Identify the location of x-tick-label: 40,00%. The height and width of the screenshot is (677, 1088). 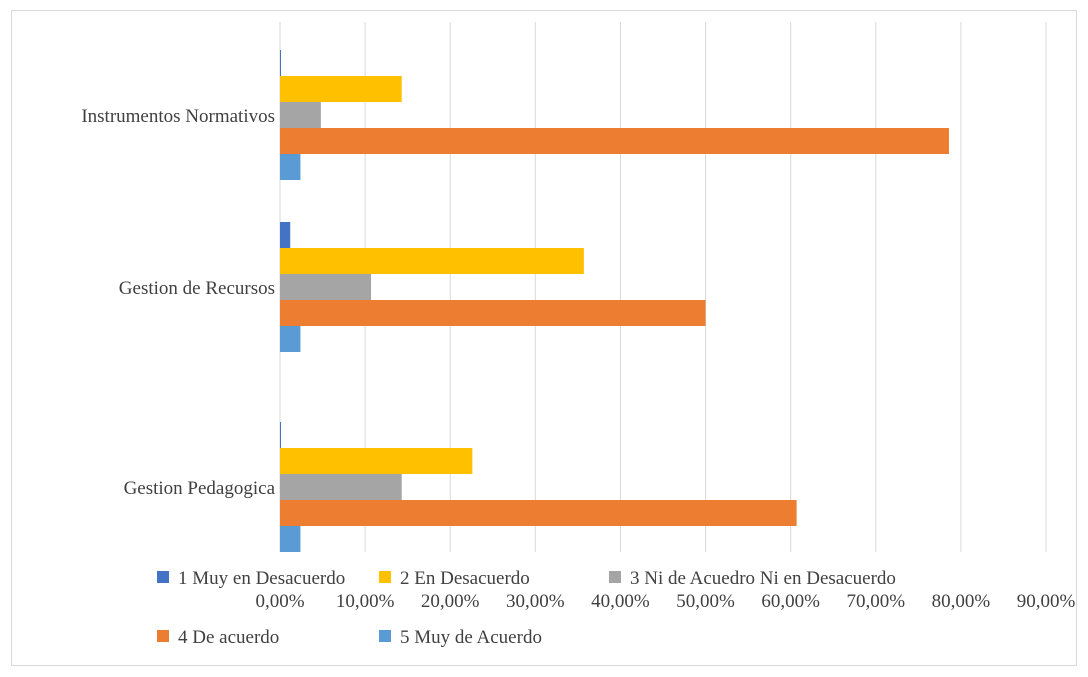
(620, 601).